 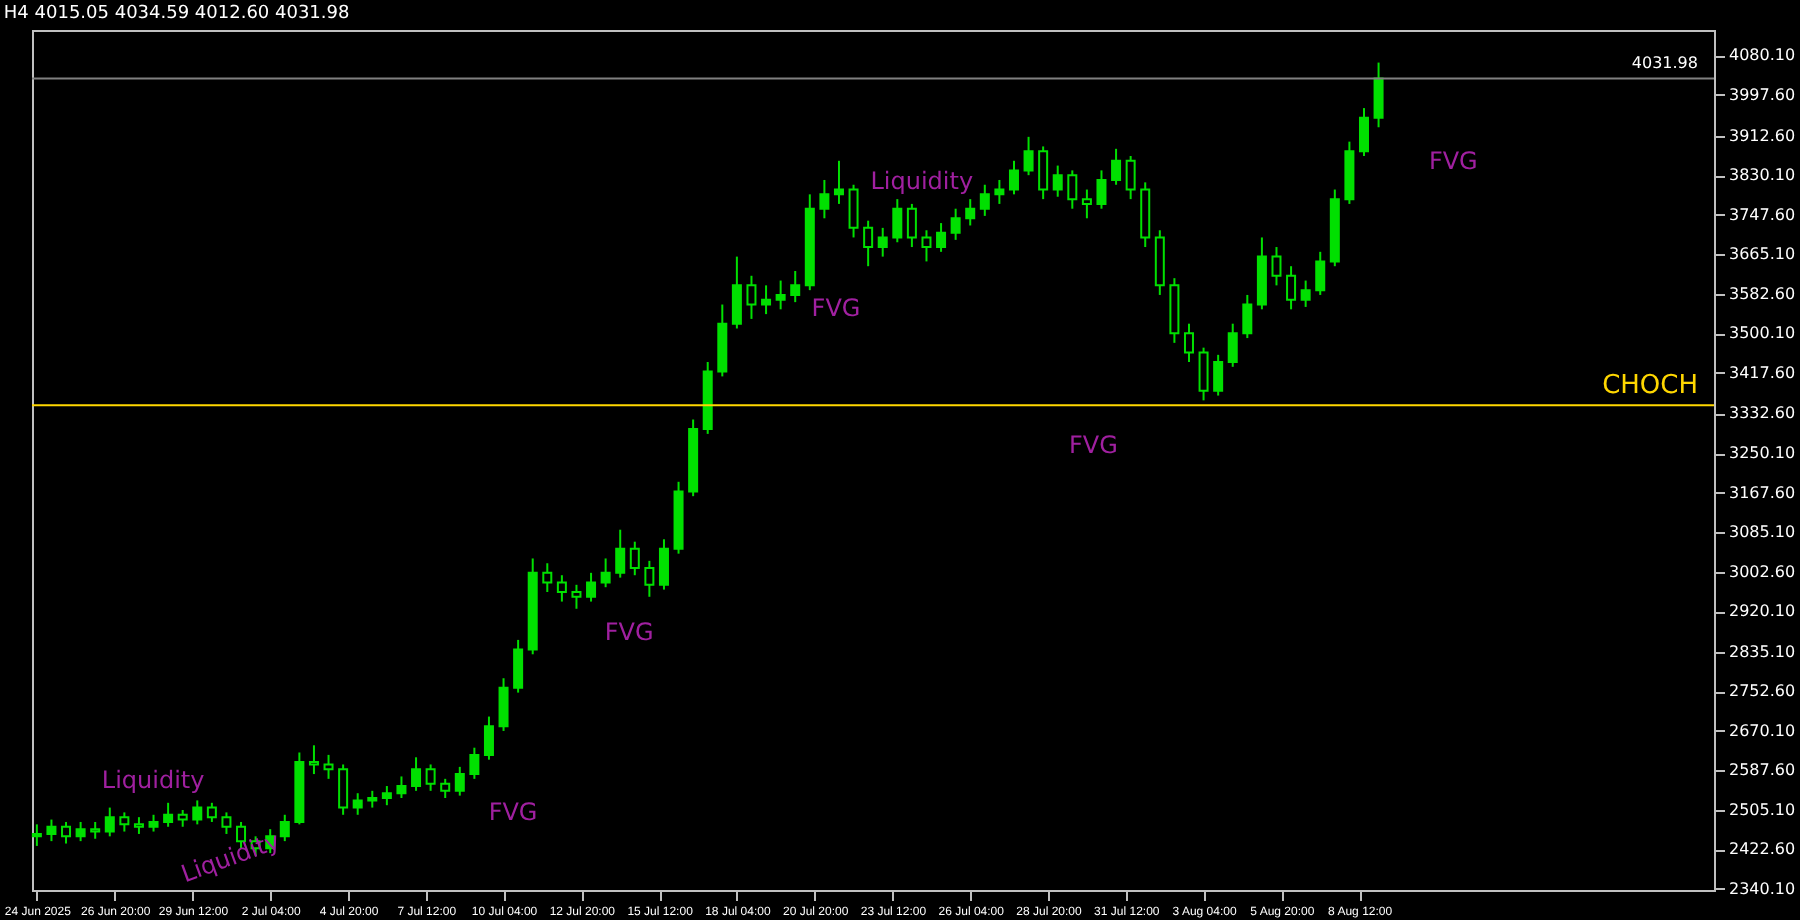 What do you see at coordinates (176, 14) in the screenshot?
I see `chart-title: H4 4015.05 4034.59 4012.60 4031.98` at bounding box center [176, 14].